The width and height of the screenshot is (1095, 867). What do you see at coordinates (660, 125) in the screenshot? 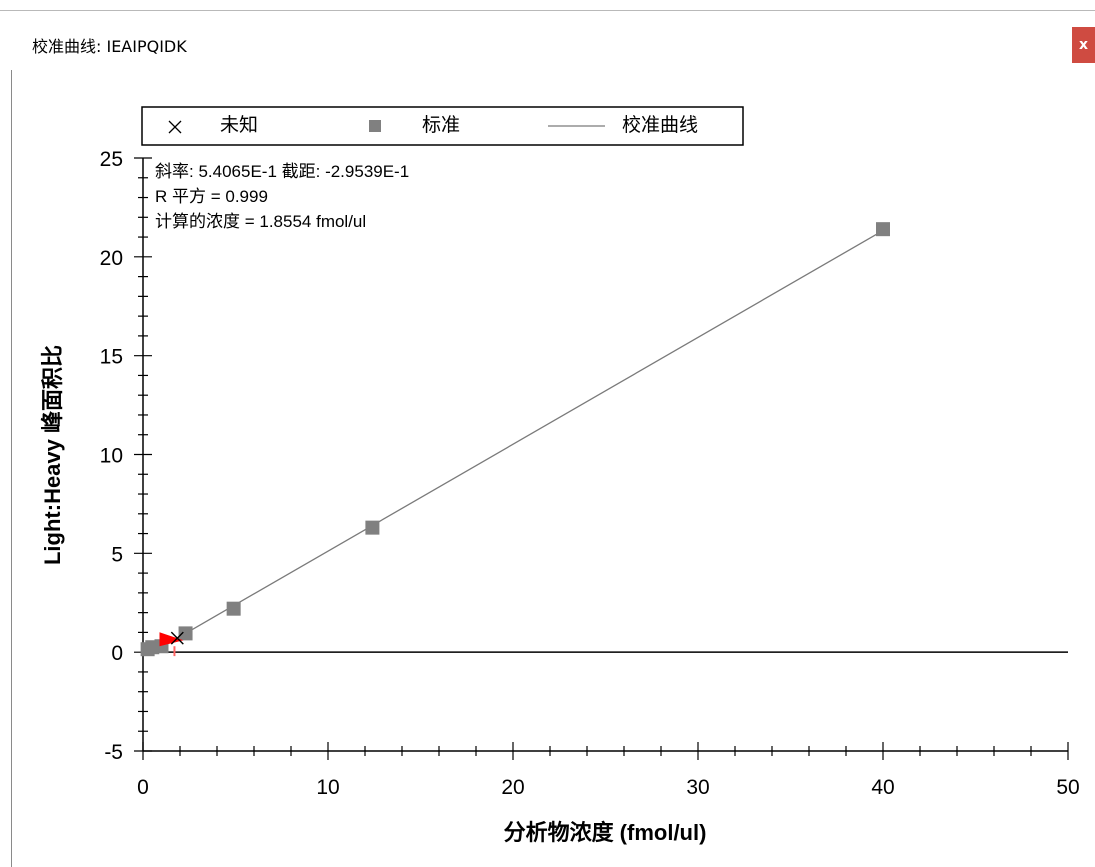
I see `legend-label-curve: 校准曲线` at bounding box center [660, 125].